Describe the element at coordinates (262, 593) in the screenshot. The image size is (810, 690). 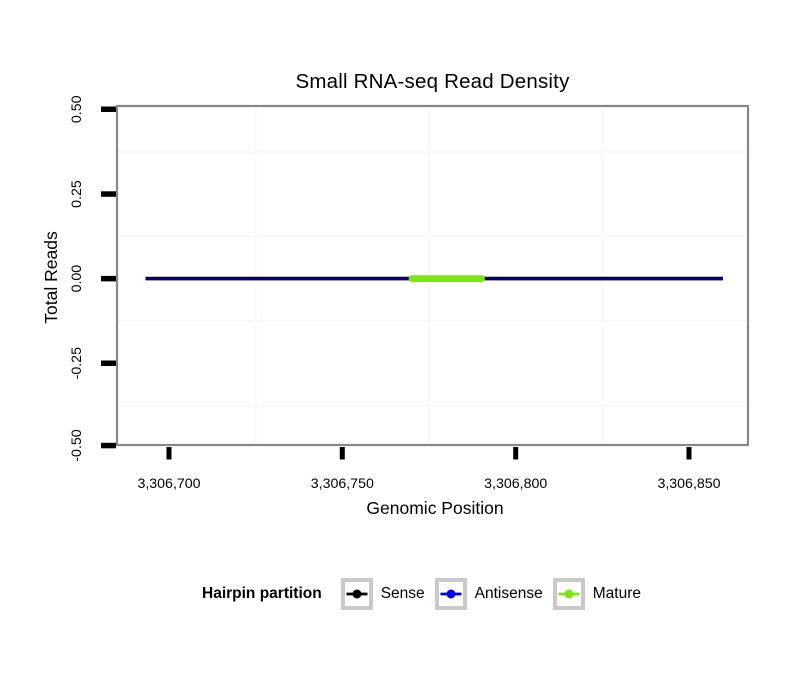
I see `legend-title: Hairpin partition` at that location.